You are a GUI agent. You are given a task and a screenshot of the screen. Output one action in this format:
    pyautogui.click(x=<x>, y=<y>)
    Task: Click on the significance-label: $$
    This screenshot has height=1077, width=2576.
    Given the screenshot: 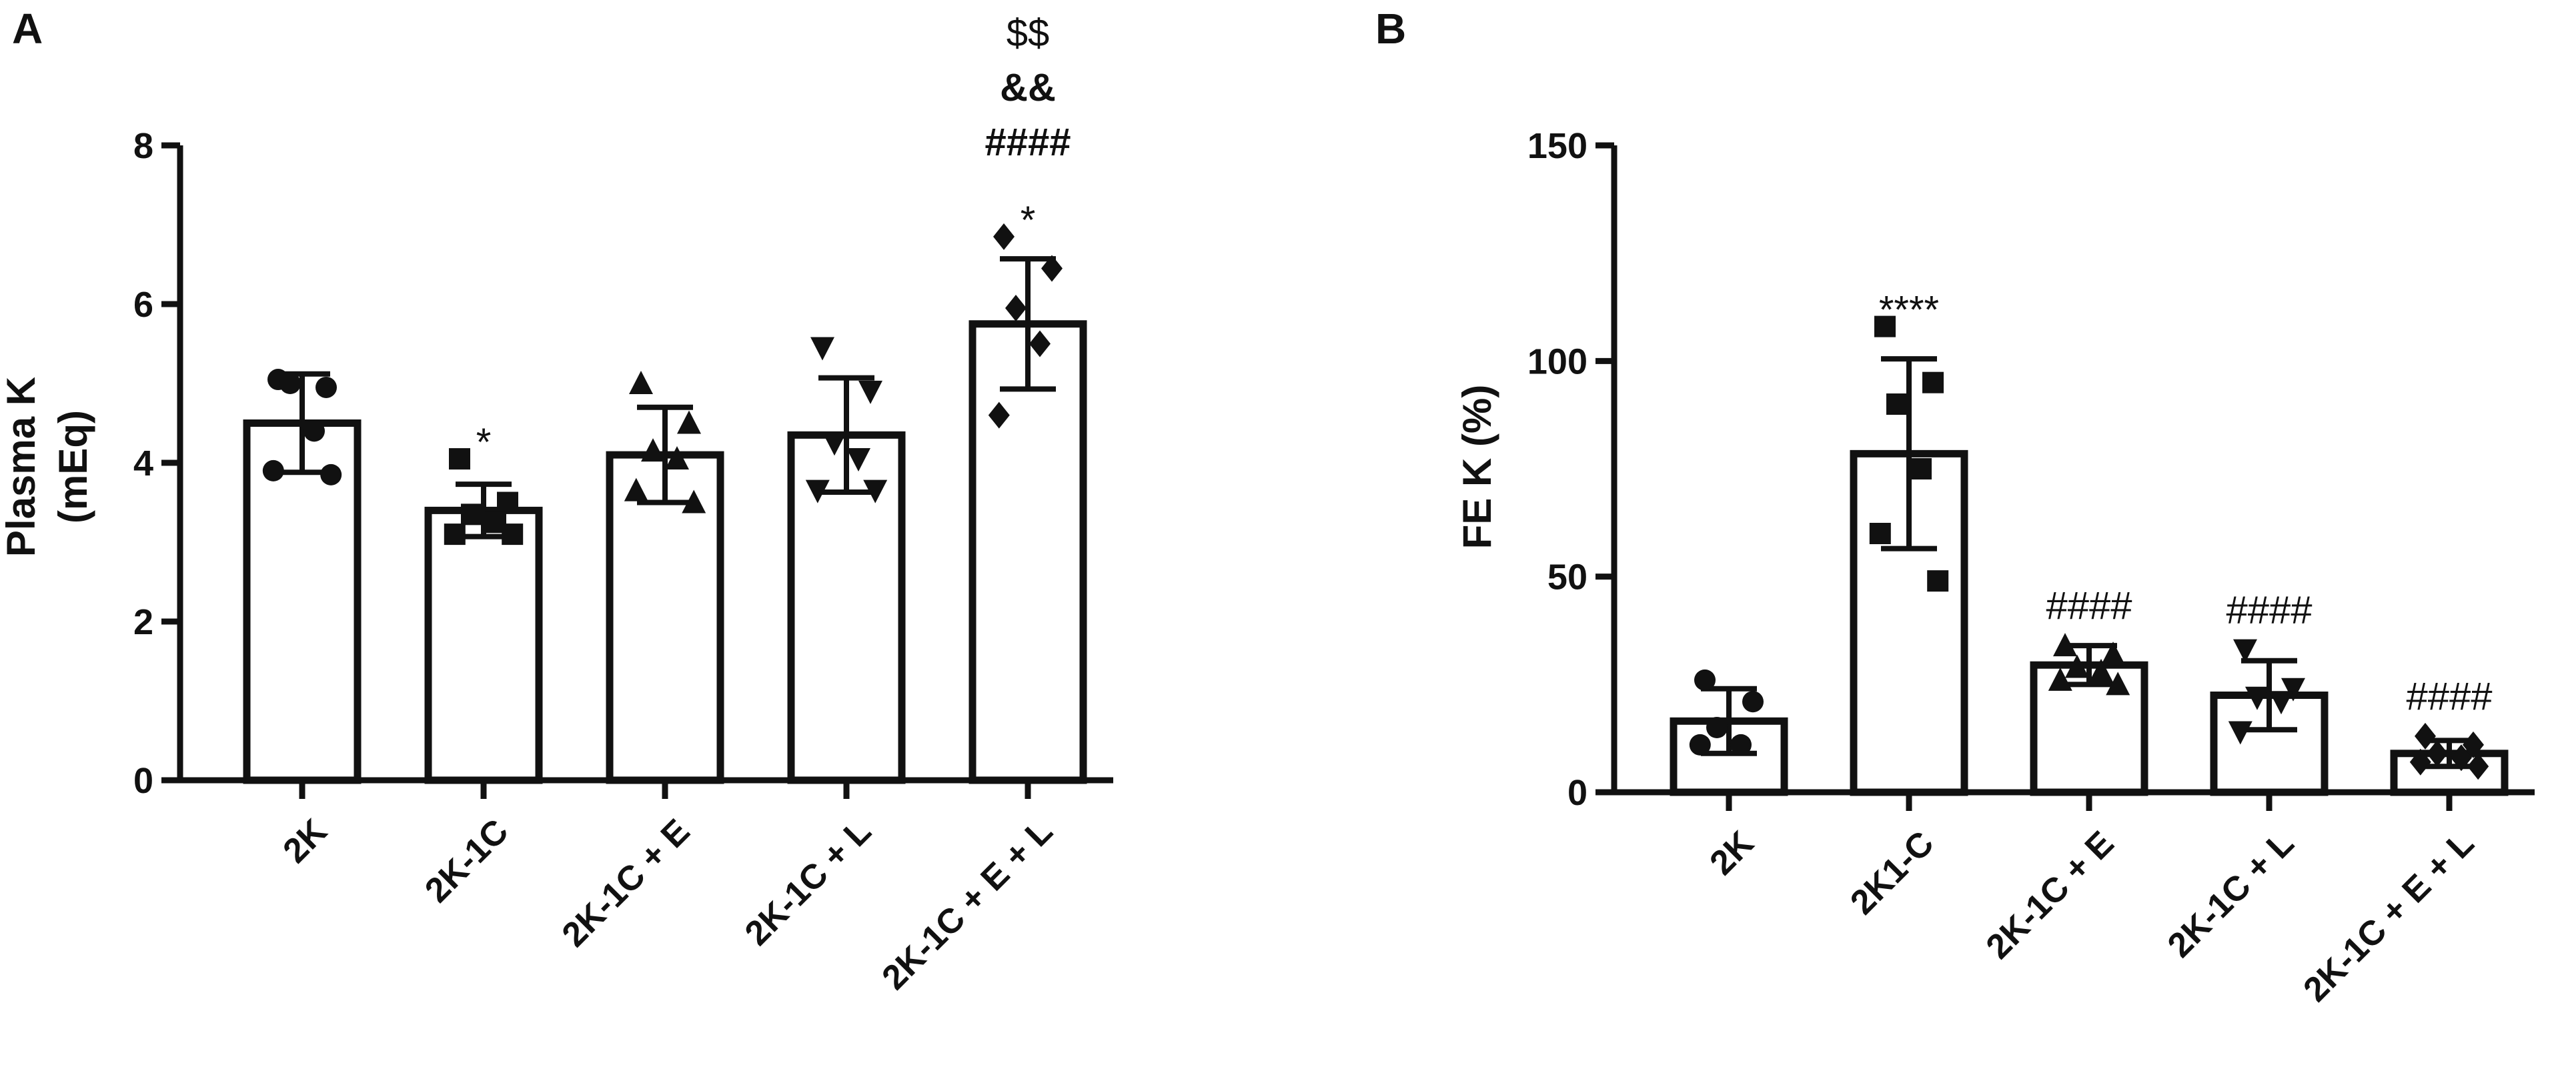 What is the action you would take?
    pyautogui.click(x=1028, y=33)
    